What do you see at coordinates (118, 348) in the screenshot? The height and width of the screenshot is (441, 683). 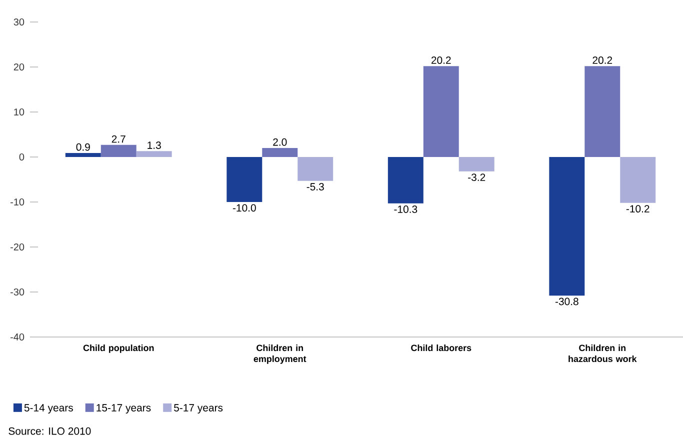 I see `x-tick-label: Child population` at bounding box center [118, 348].